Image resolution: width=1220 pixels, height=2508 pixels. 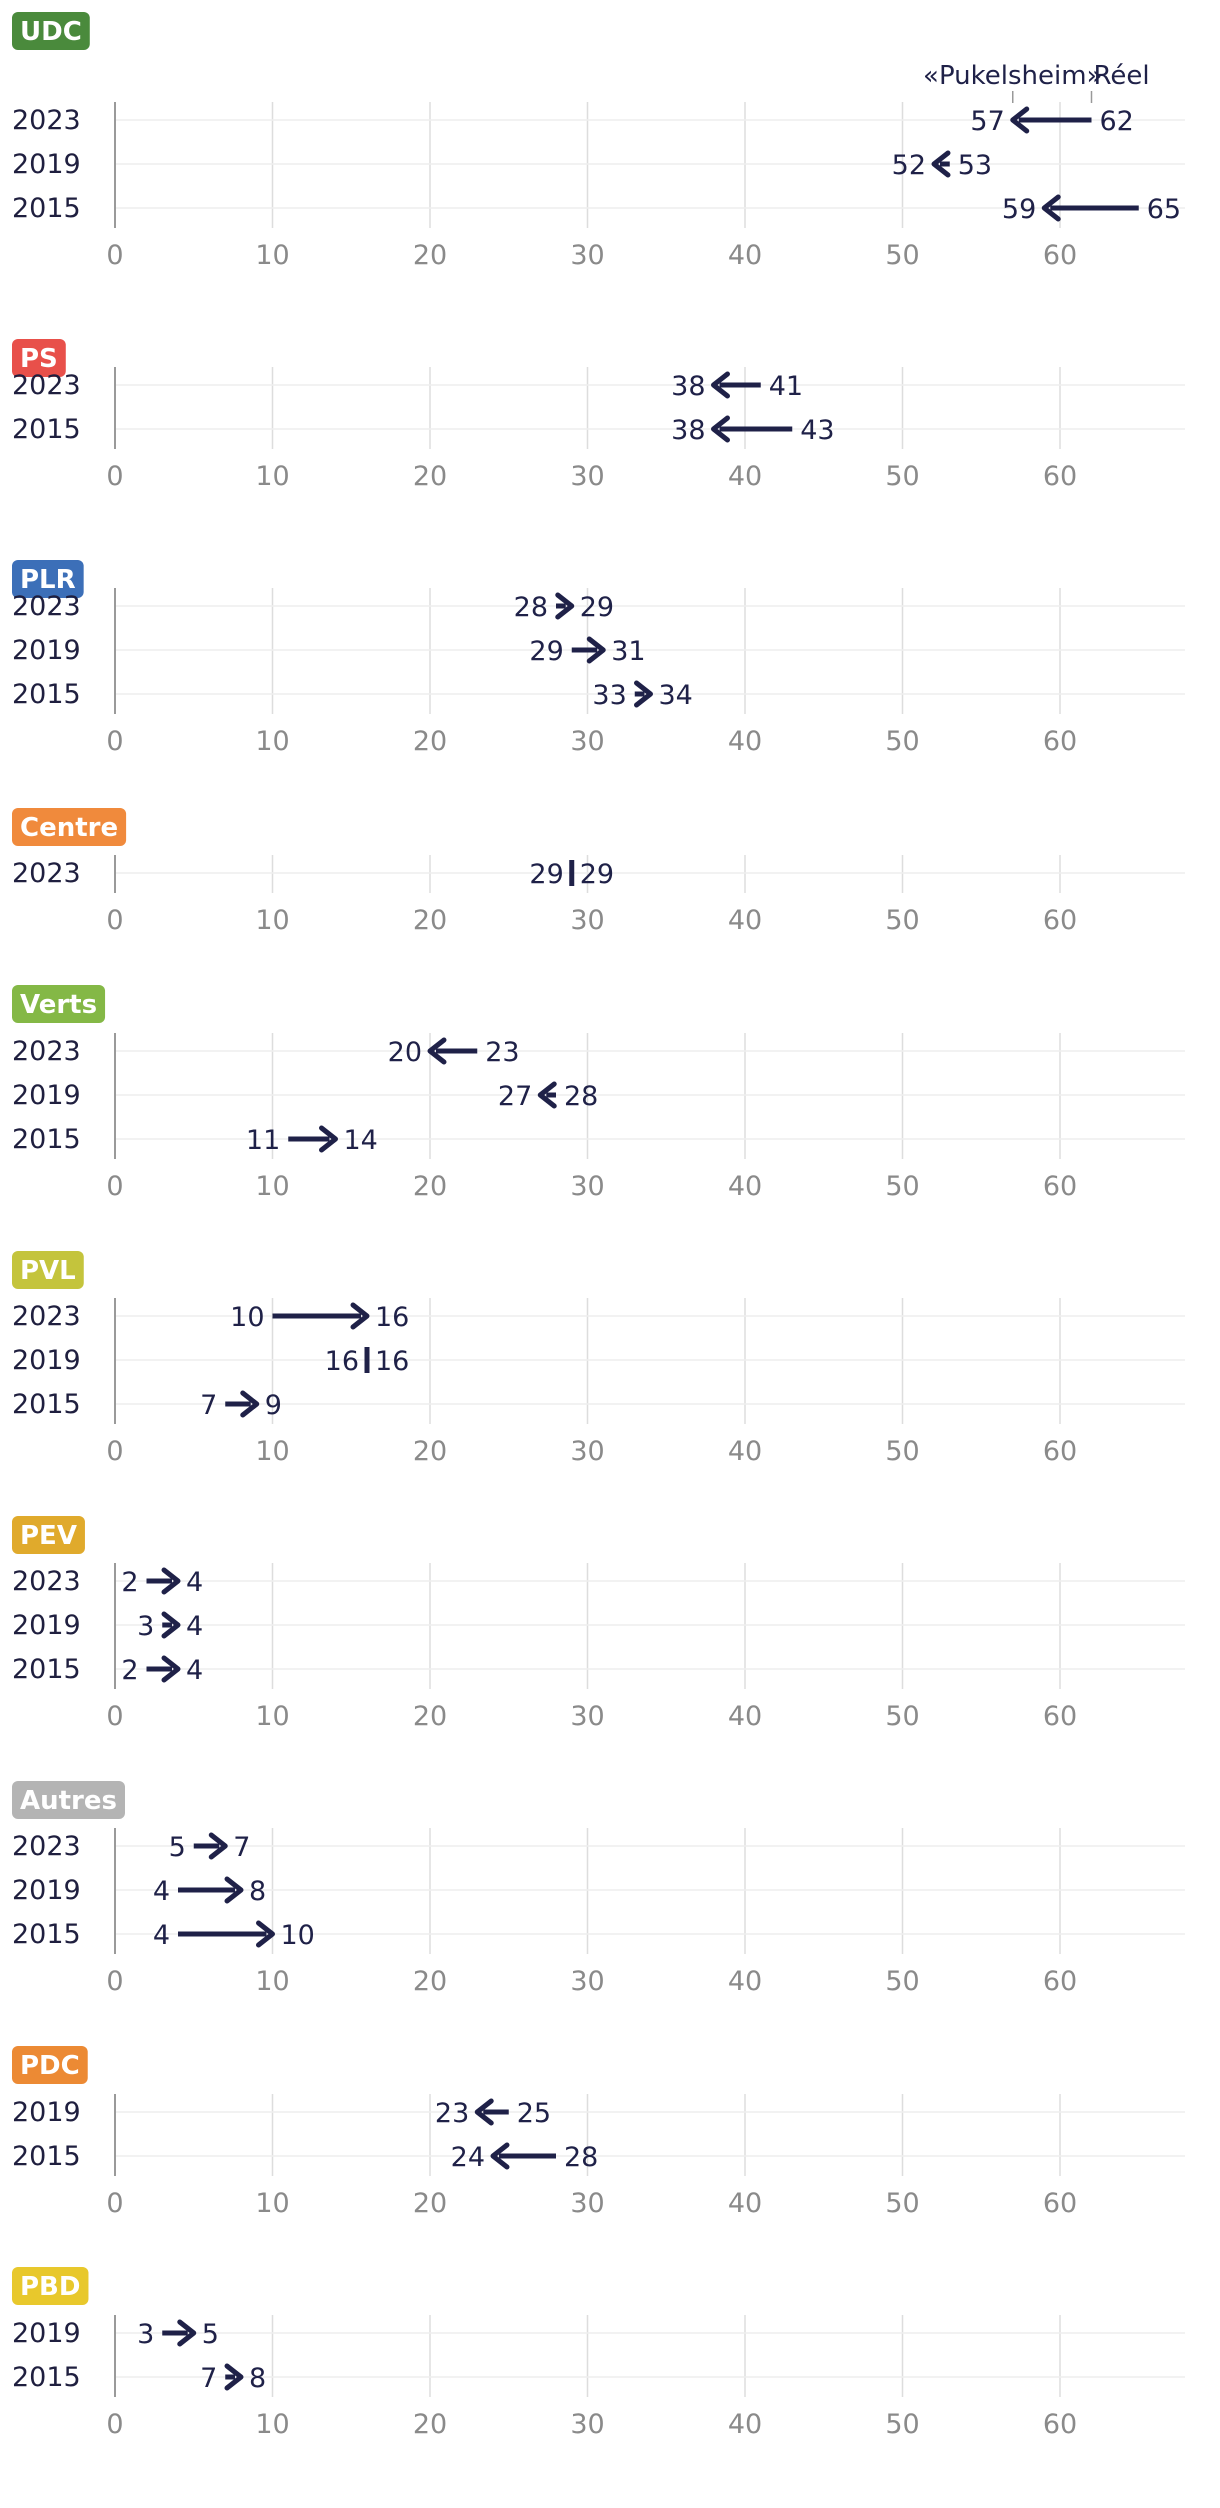 I want to click on real-value-label: 33, so click(x=609, y=695).